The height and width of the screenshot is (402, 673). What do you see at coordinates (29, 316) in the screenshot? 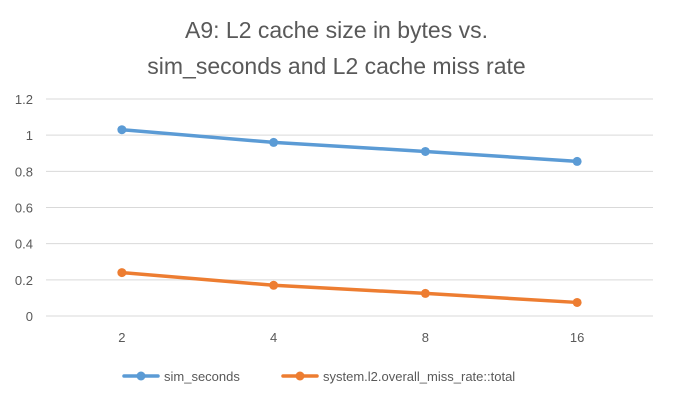
I see `y-tick-label: 0` at bounding box center [29, 316].